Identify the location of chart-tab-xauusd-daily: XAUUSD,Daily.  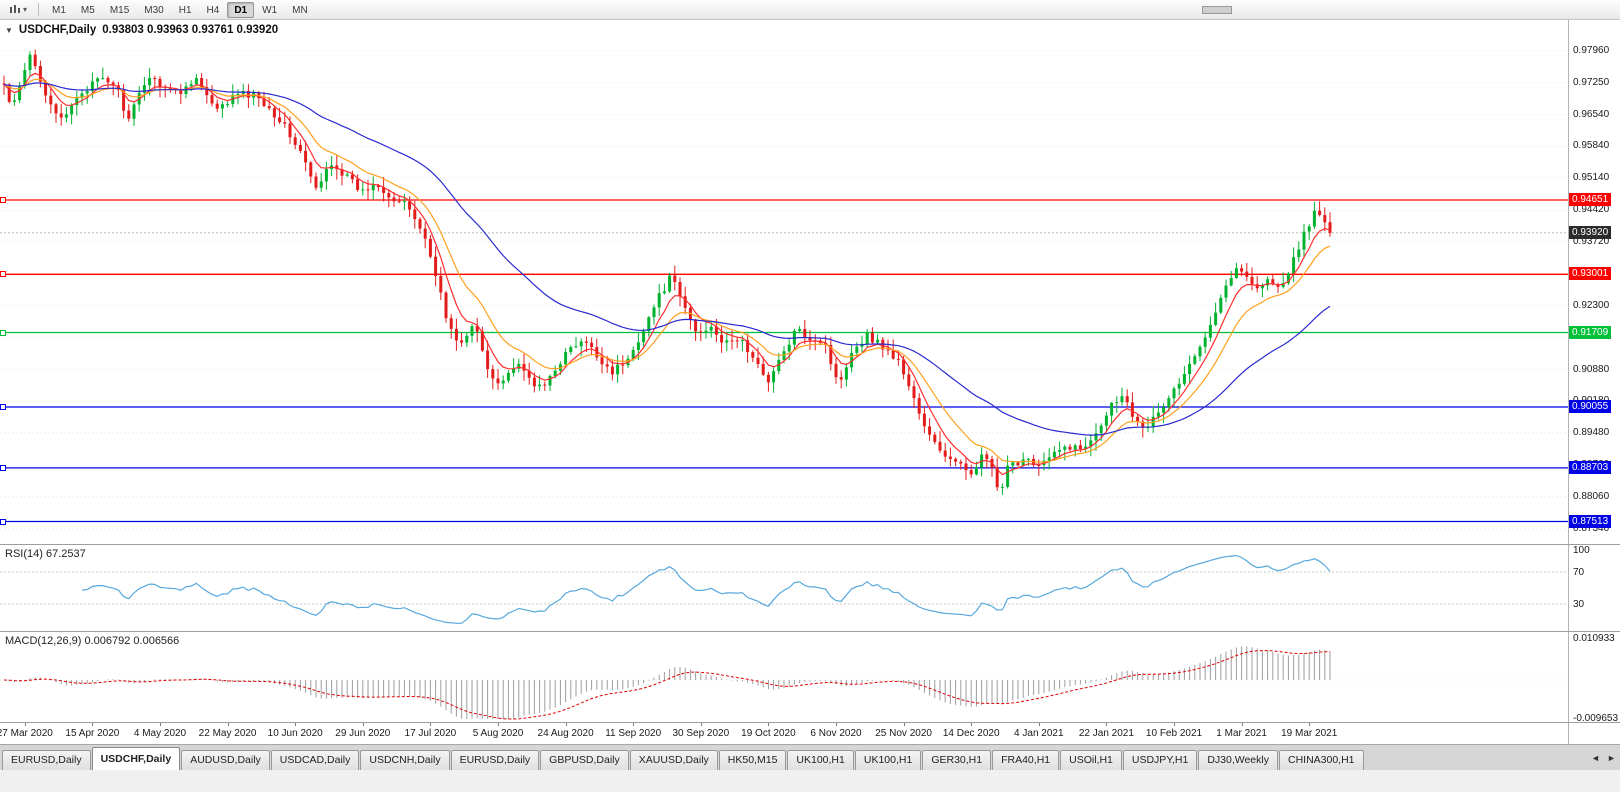
(673, 760).